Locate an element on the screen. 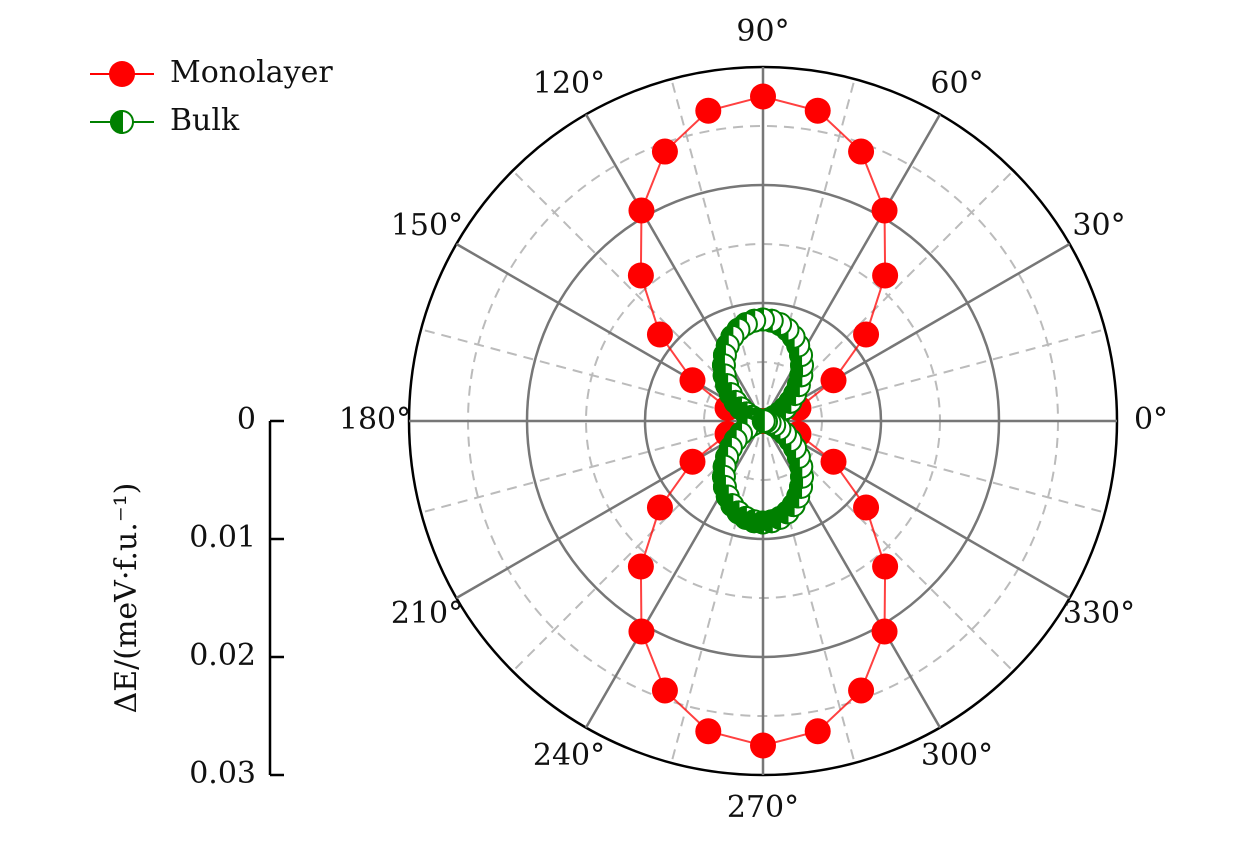 This screenshot has width=1260, height=843. r-tick-label: 0.03 is located at coordinates (222, 773).